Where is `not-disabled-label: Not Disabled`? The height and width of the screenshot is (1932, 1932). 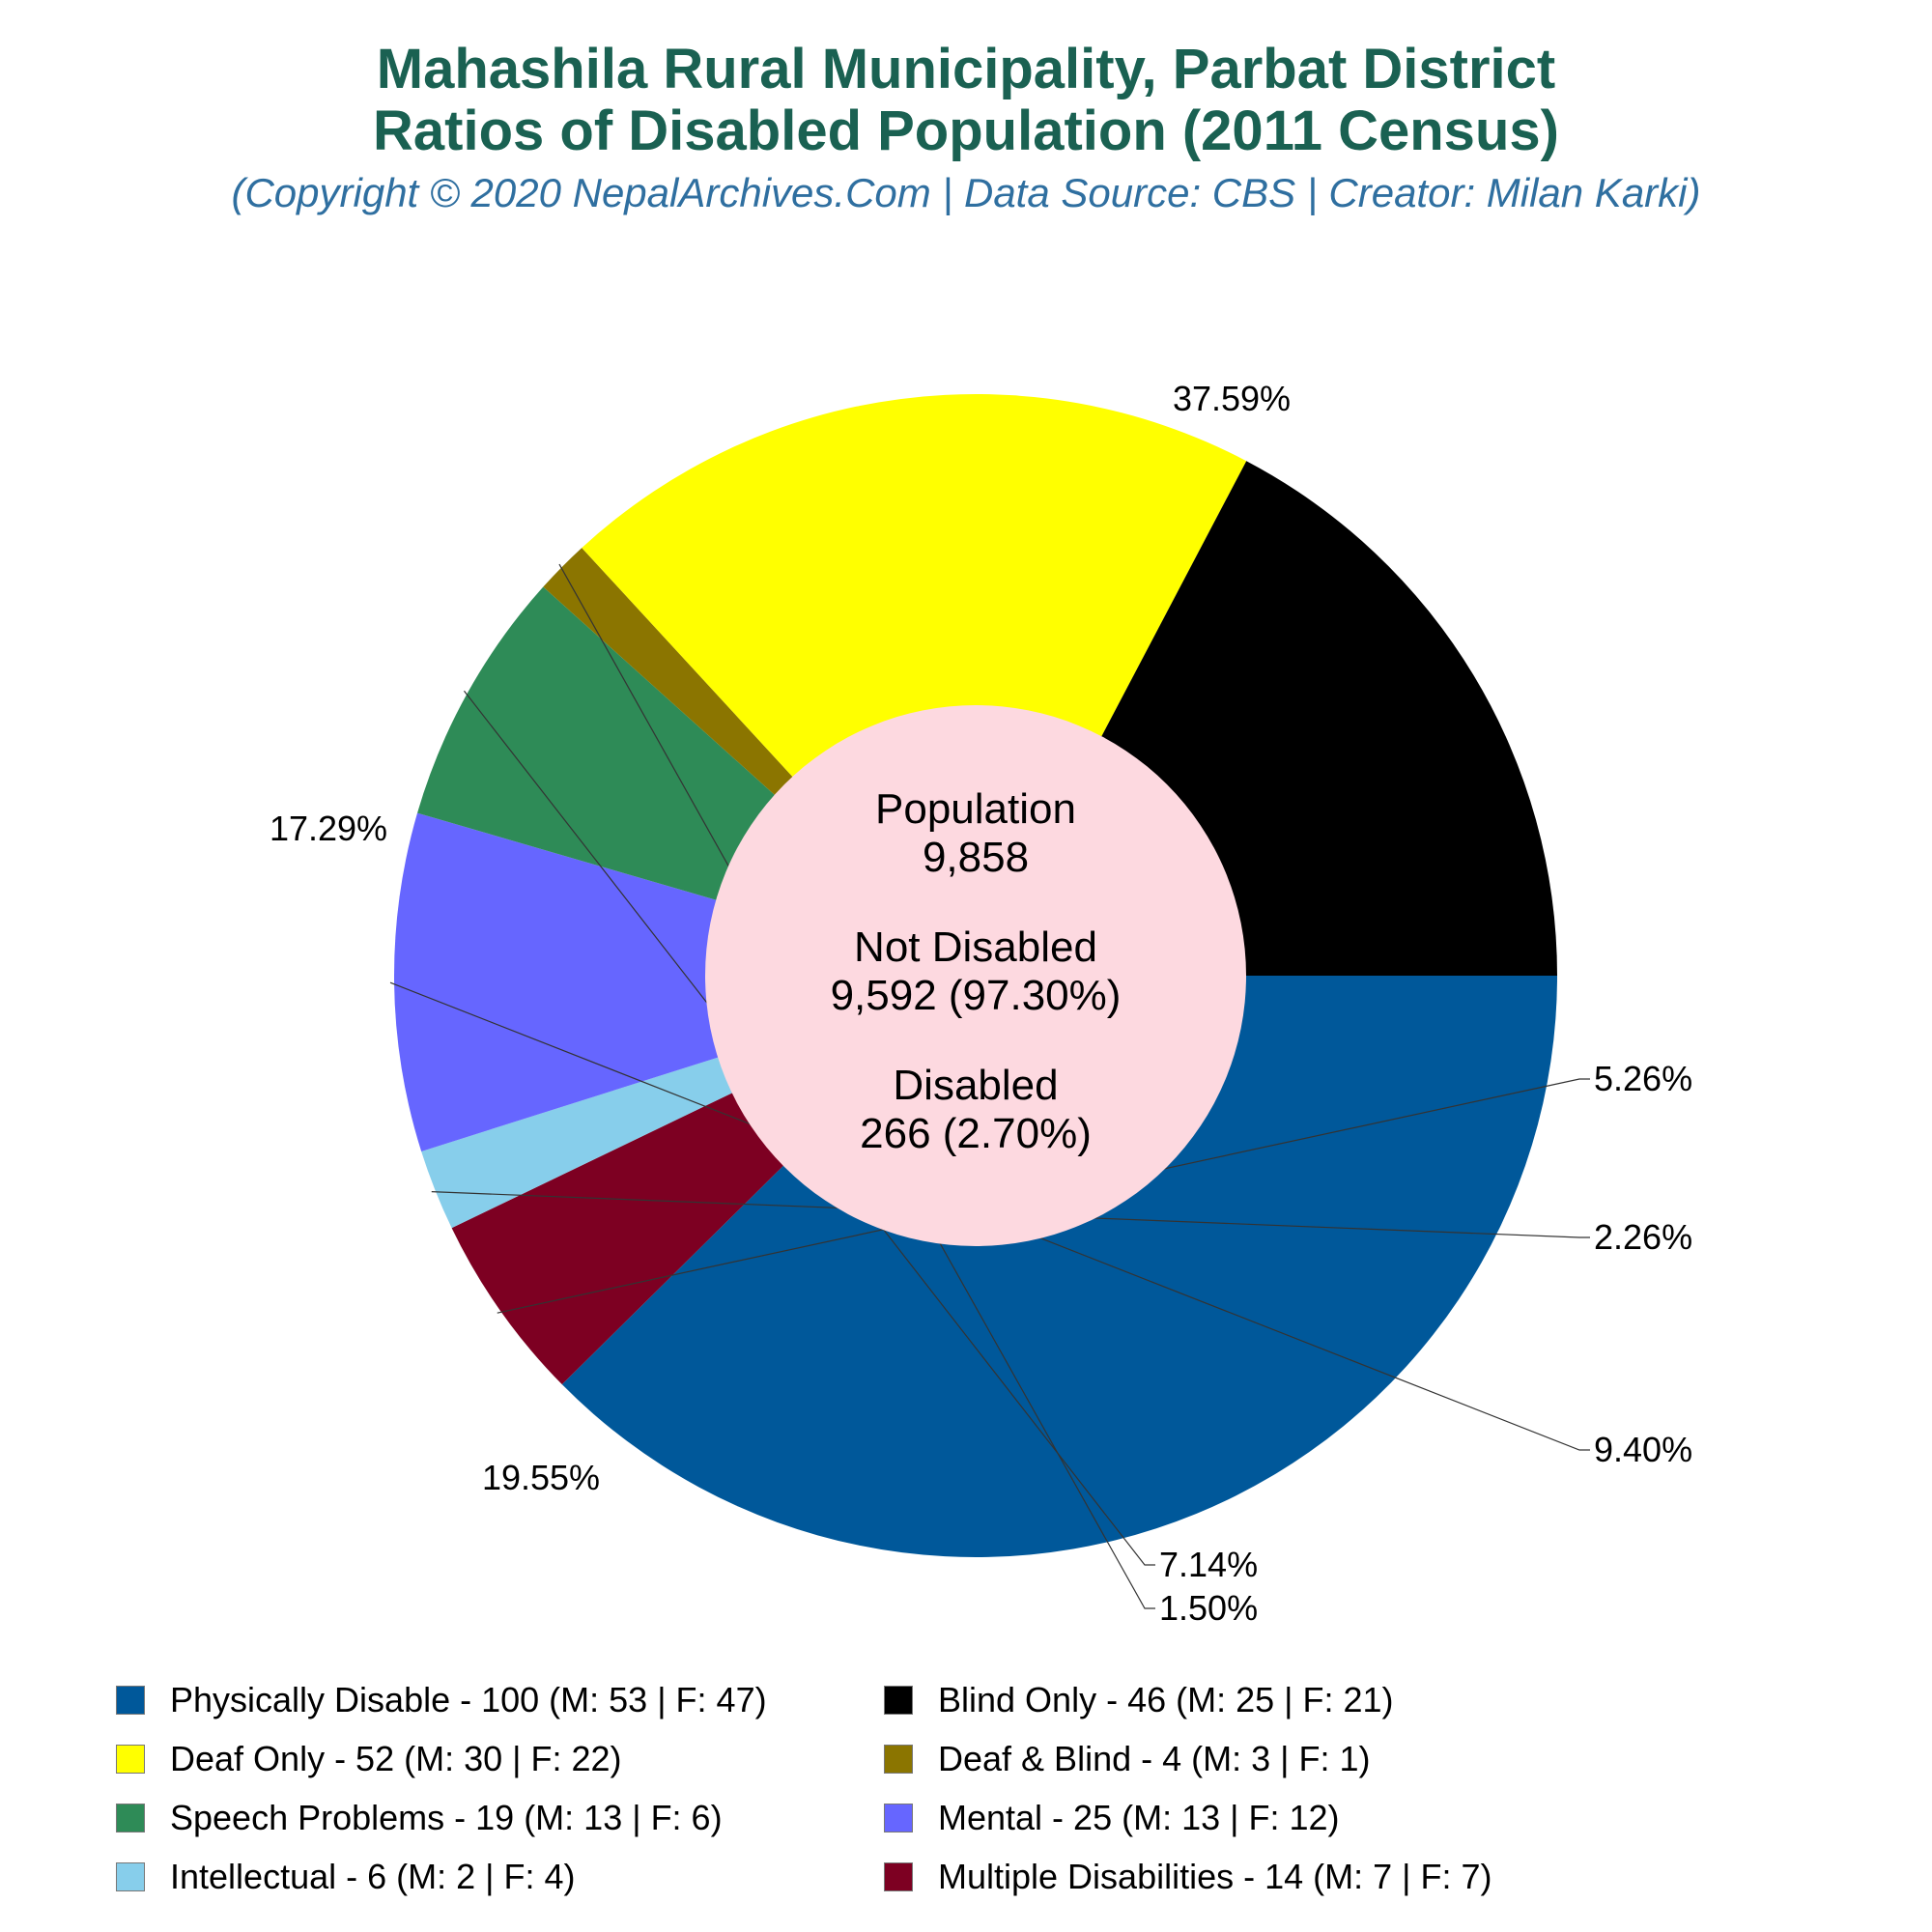
not-disabled-label: Not Disabled is located at coordinates (975, 947).